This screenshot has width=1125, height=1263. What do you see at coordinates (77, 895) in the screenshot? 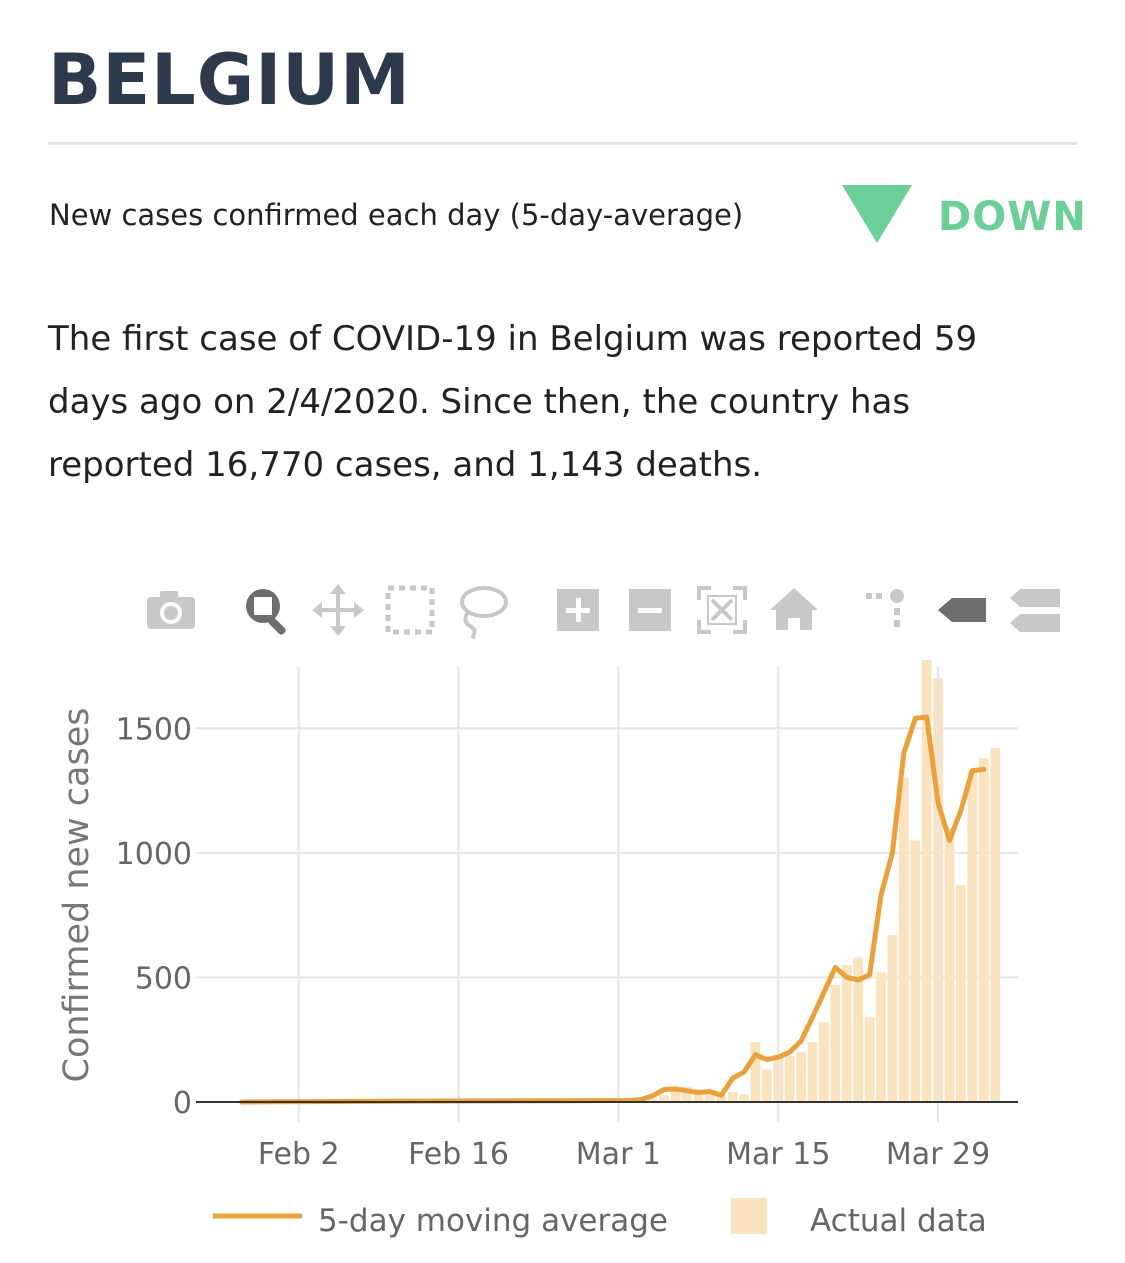
I see `y-axis-title: Confirmed new cases` at bounding box center [77, 895].